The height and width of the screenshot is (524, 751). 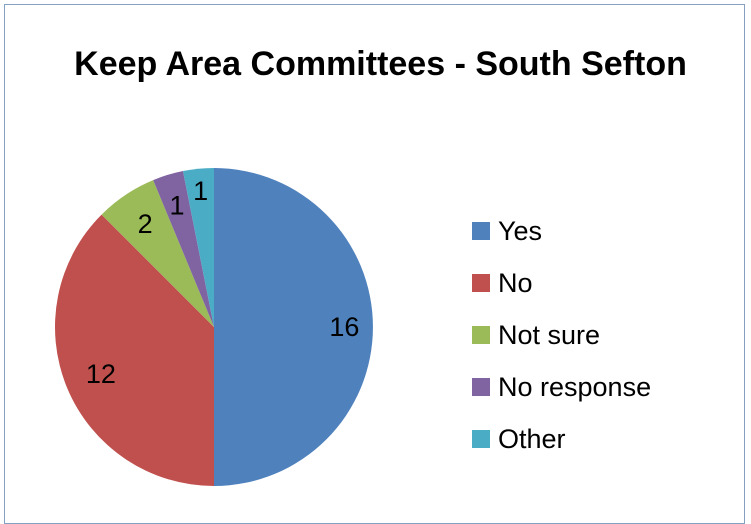 What do you see at coordinates (101, 374) in the screenshot?
I see `data-label-no: 12` at bounding box center [101, 374].